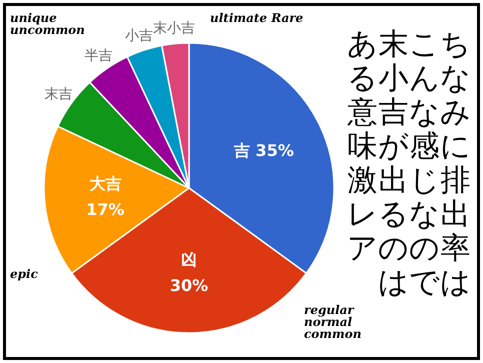 This screenshot has width=483, height=363. What do you see at coordinates (362, 146) in the screenshot?
I see `text: ある意味激レア` at bounding box center [362, 146].